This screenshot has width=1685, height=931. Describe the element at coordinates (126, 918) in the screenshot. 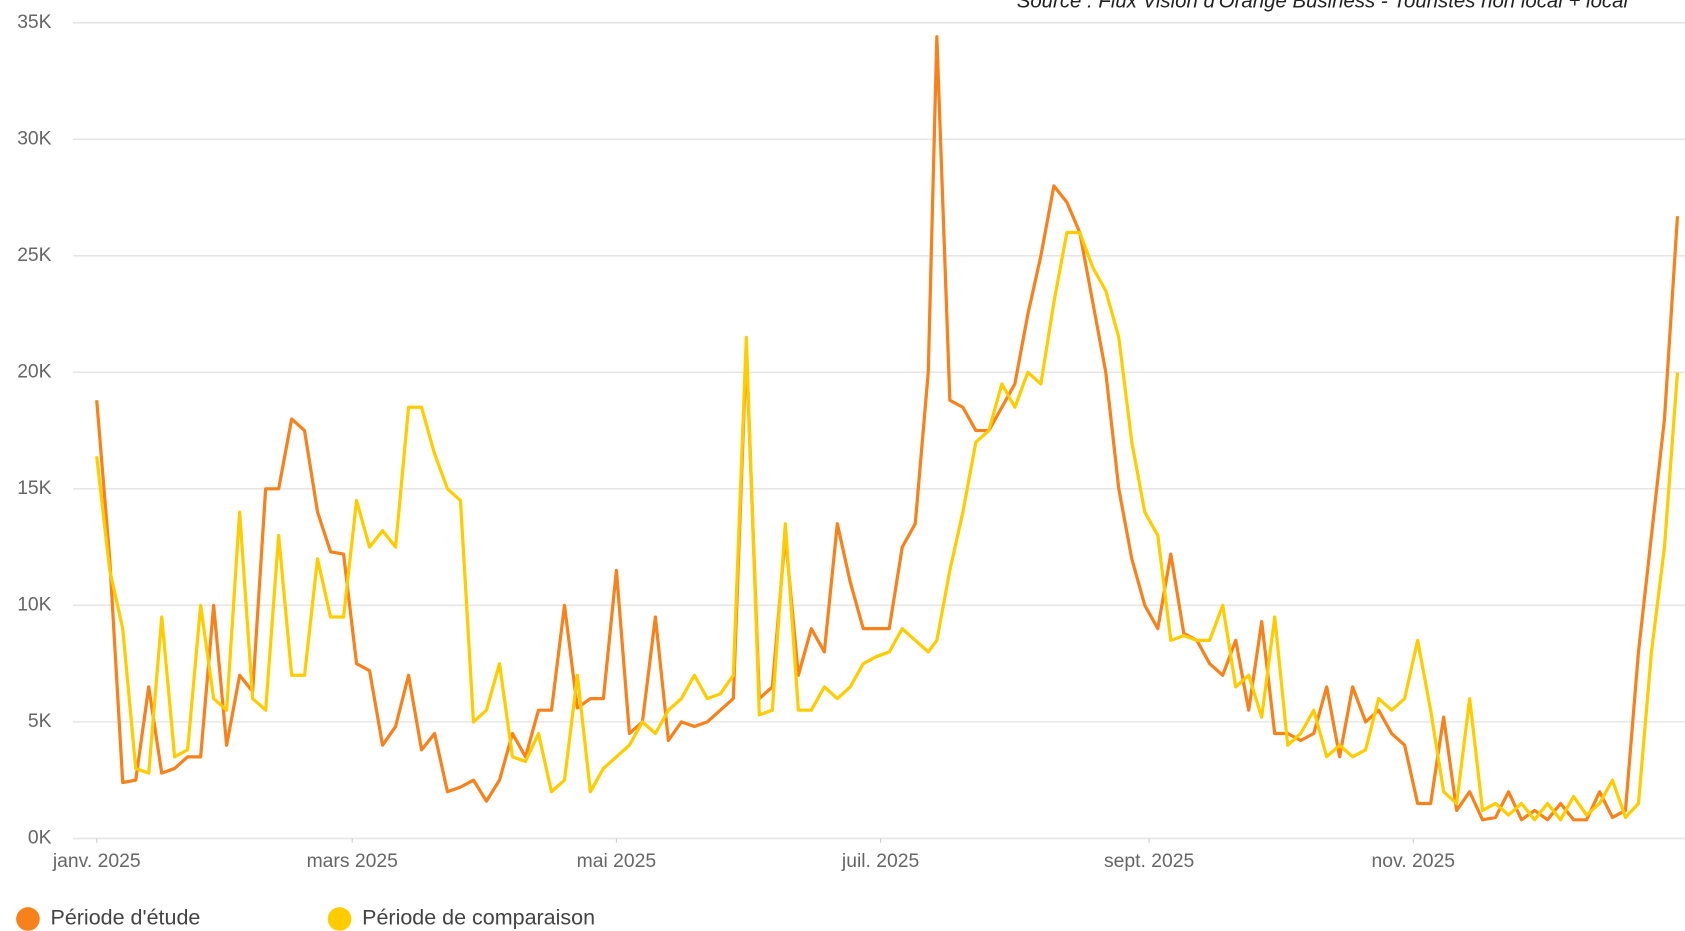

I see `legend-text: Période d'étude` at that location.